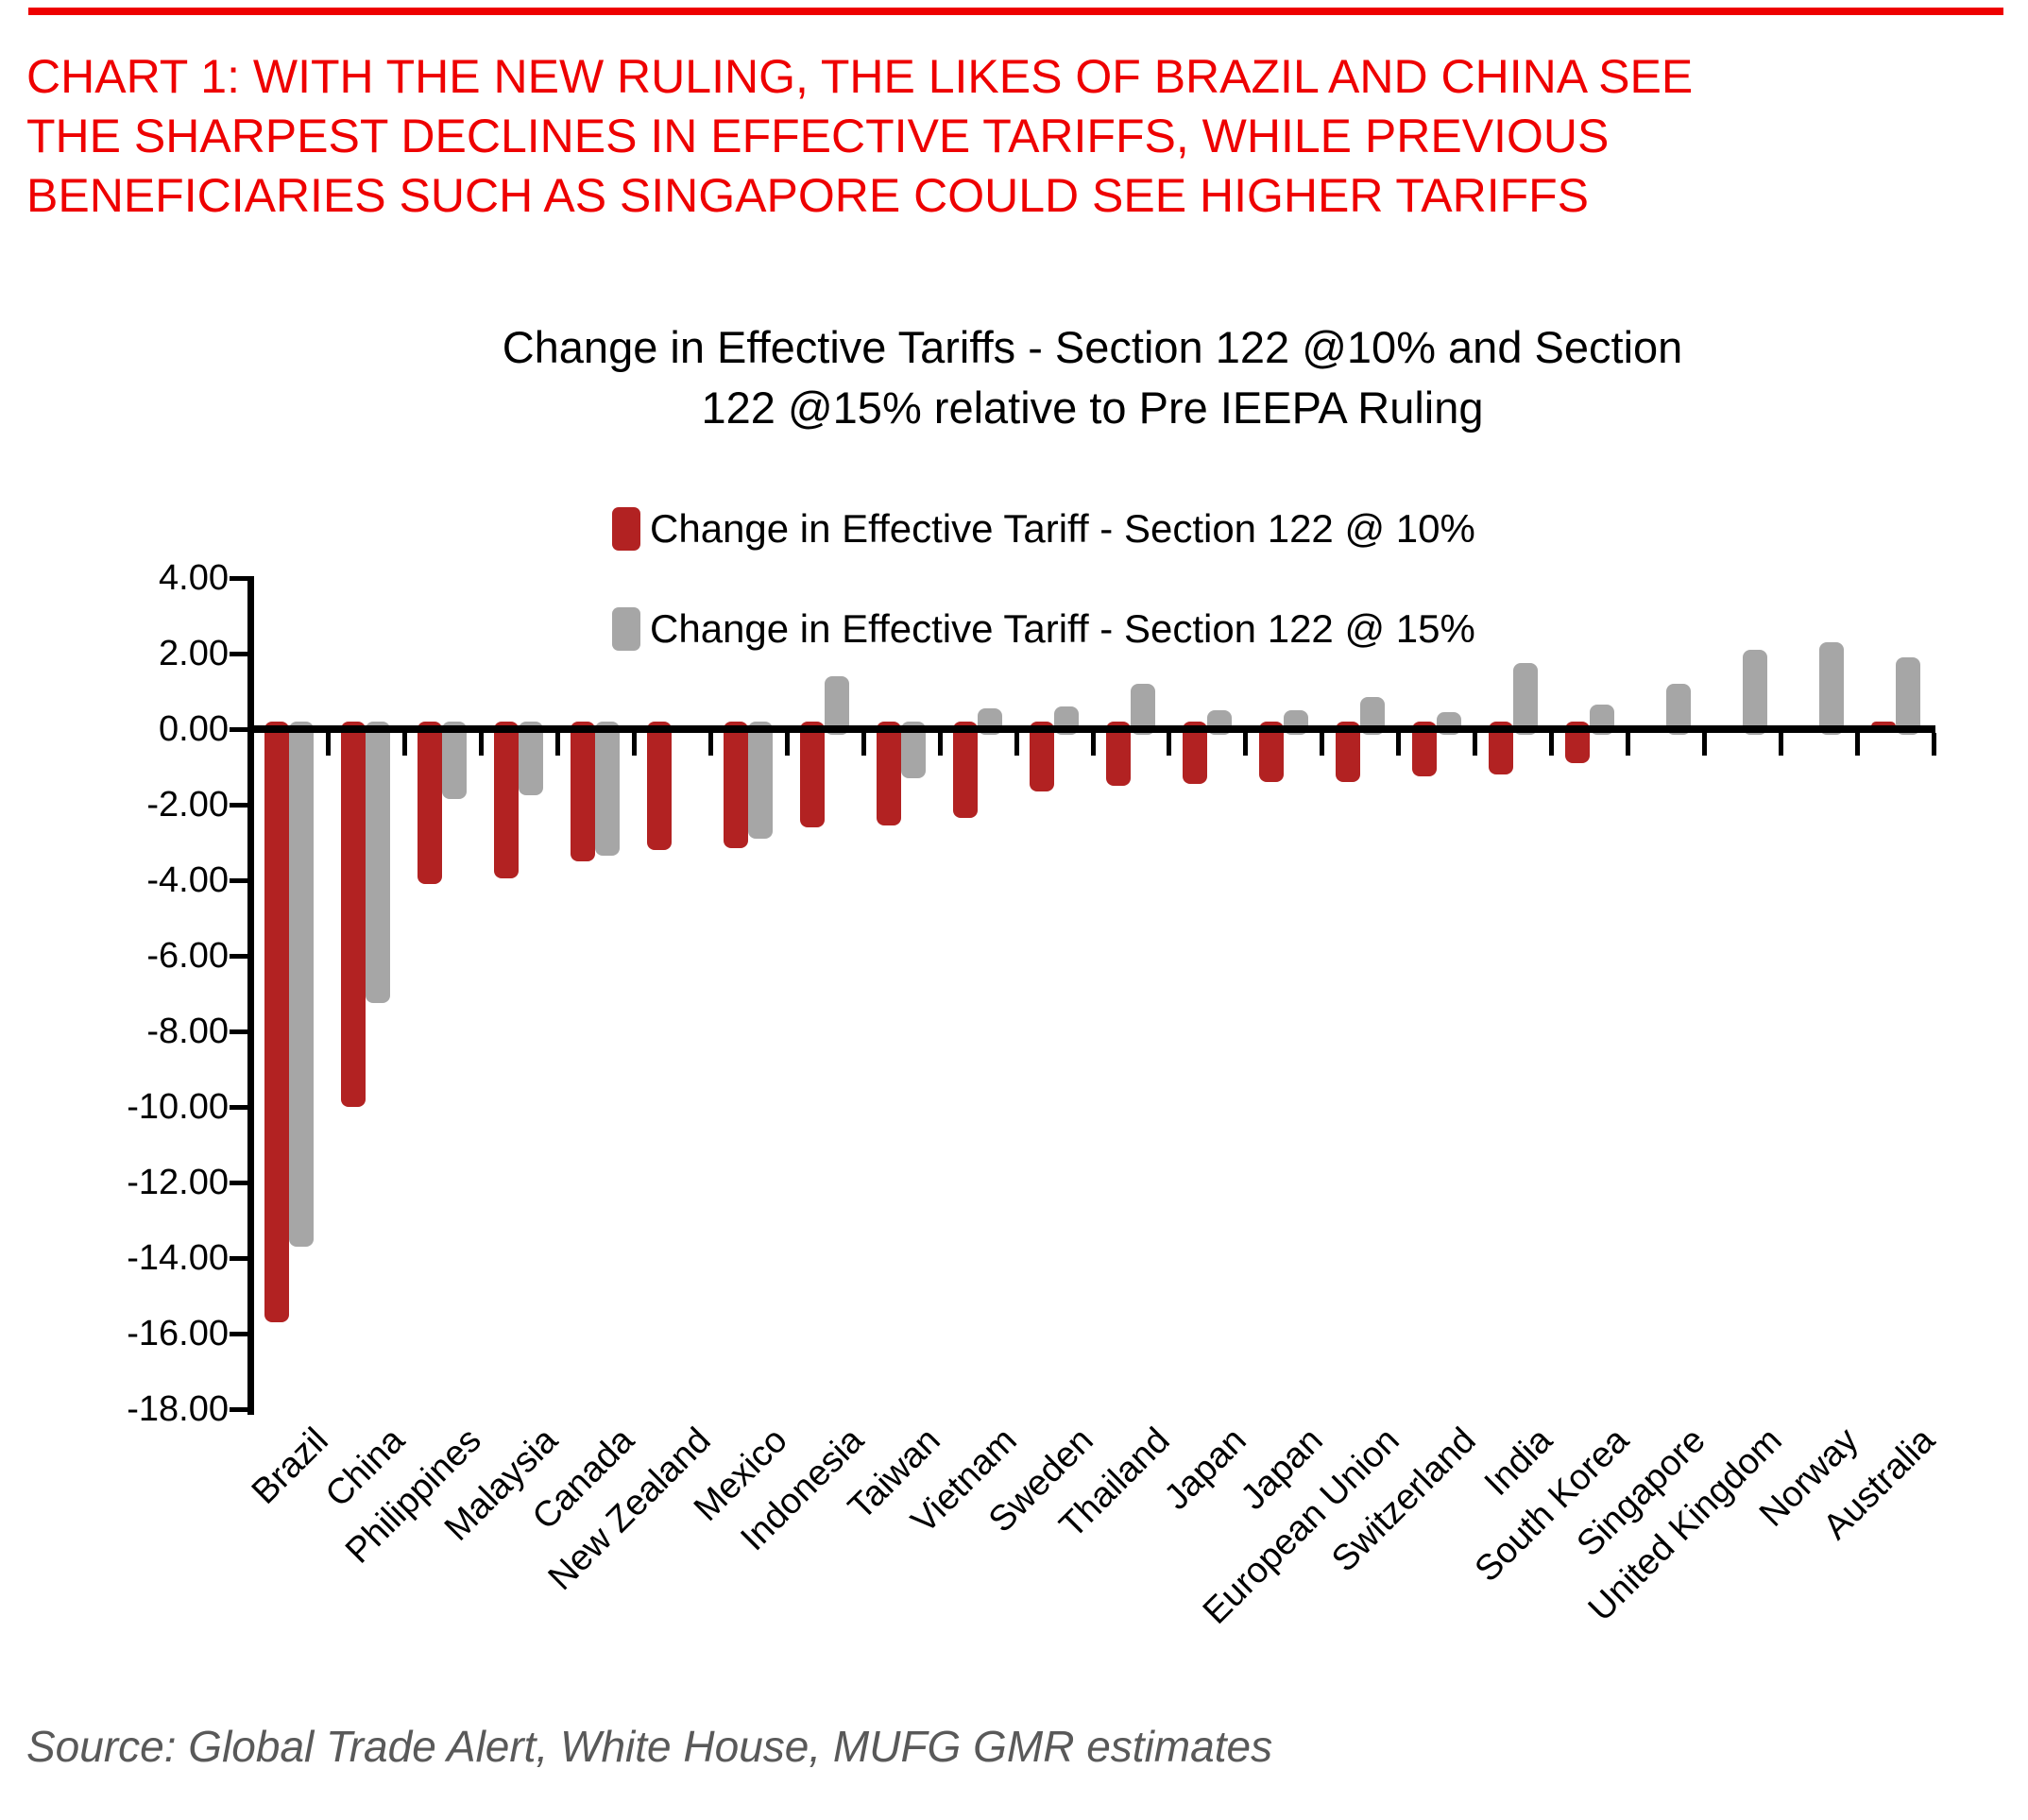 The image size is (2028, 1820). Describe the element at coordinates (660, 786) in the screenshot. I see `bar-10pct-new-zealand` at that location.